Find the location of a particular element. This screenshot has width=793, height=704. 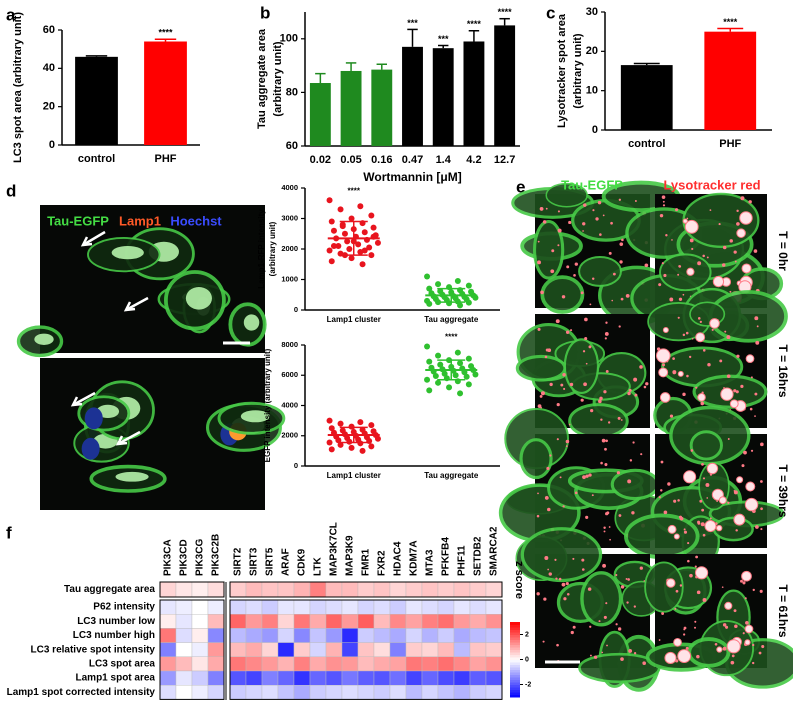

significance: **** is located at coordinates (474, 24).